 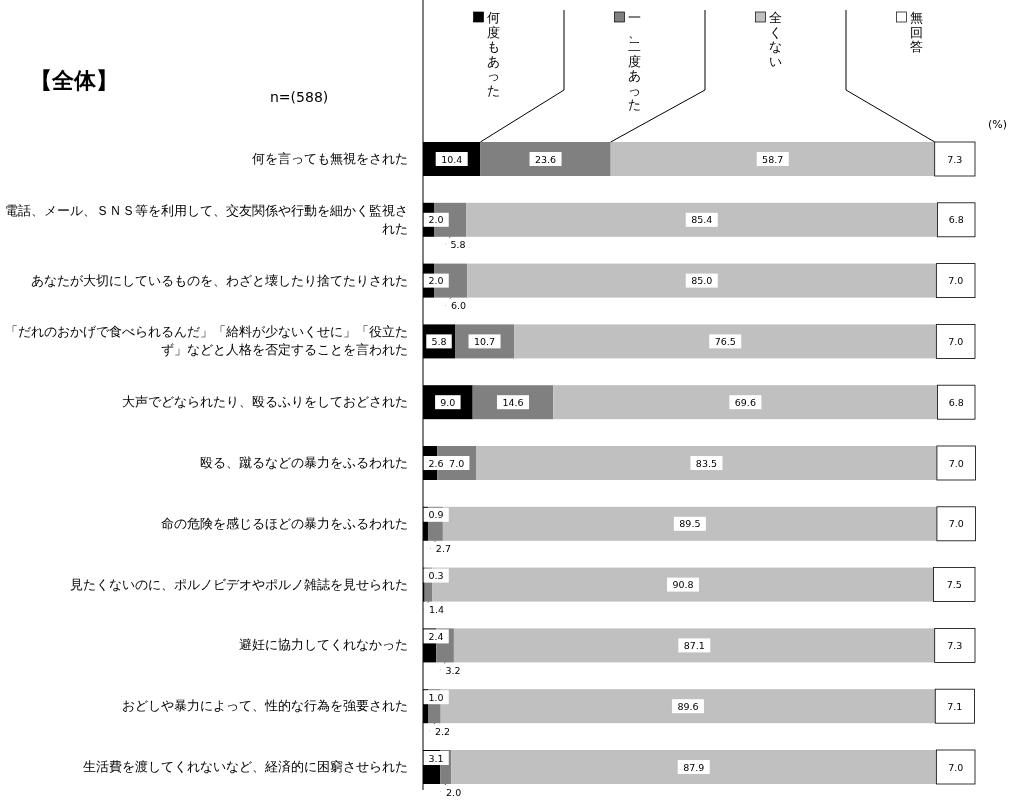 I want to click on data-label: 87.1, so click(x=694, y=645).